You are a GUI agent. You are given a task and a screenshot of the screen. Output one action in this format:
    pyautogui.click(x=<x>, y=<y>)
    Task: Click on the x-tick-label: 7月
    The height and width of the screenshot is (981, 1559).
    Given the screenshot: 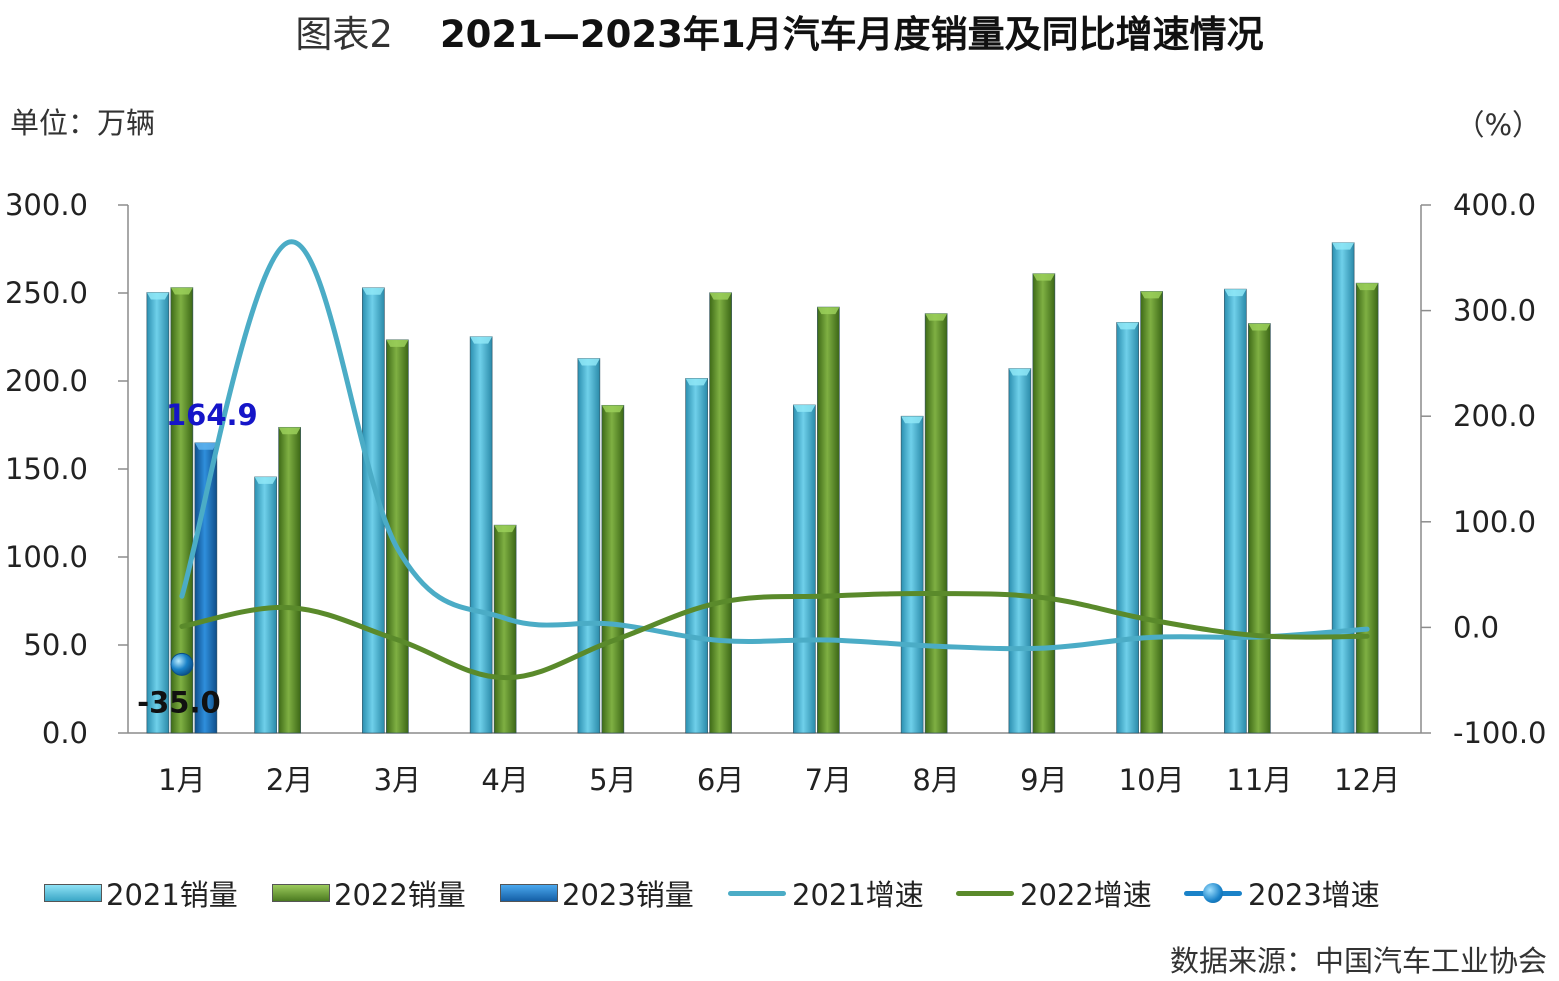 What is the action you would take?
    pyautogui.click(x=828, y=780)
    